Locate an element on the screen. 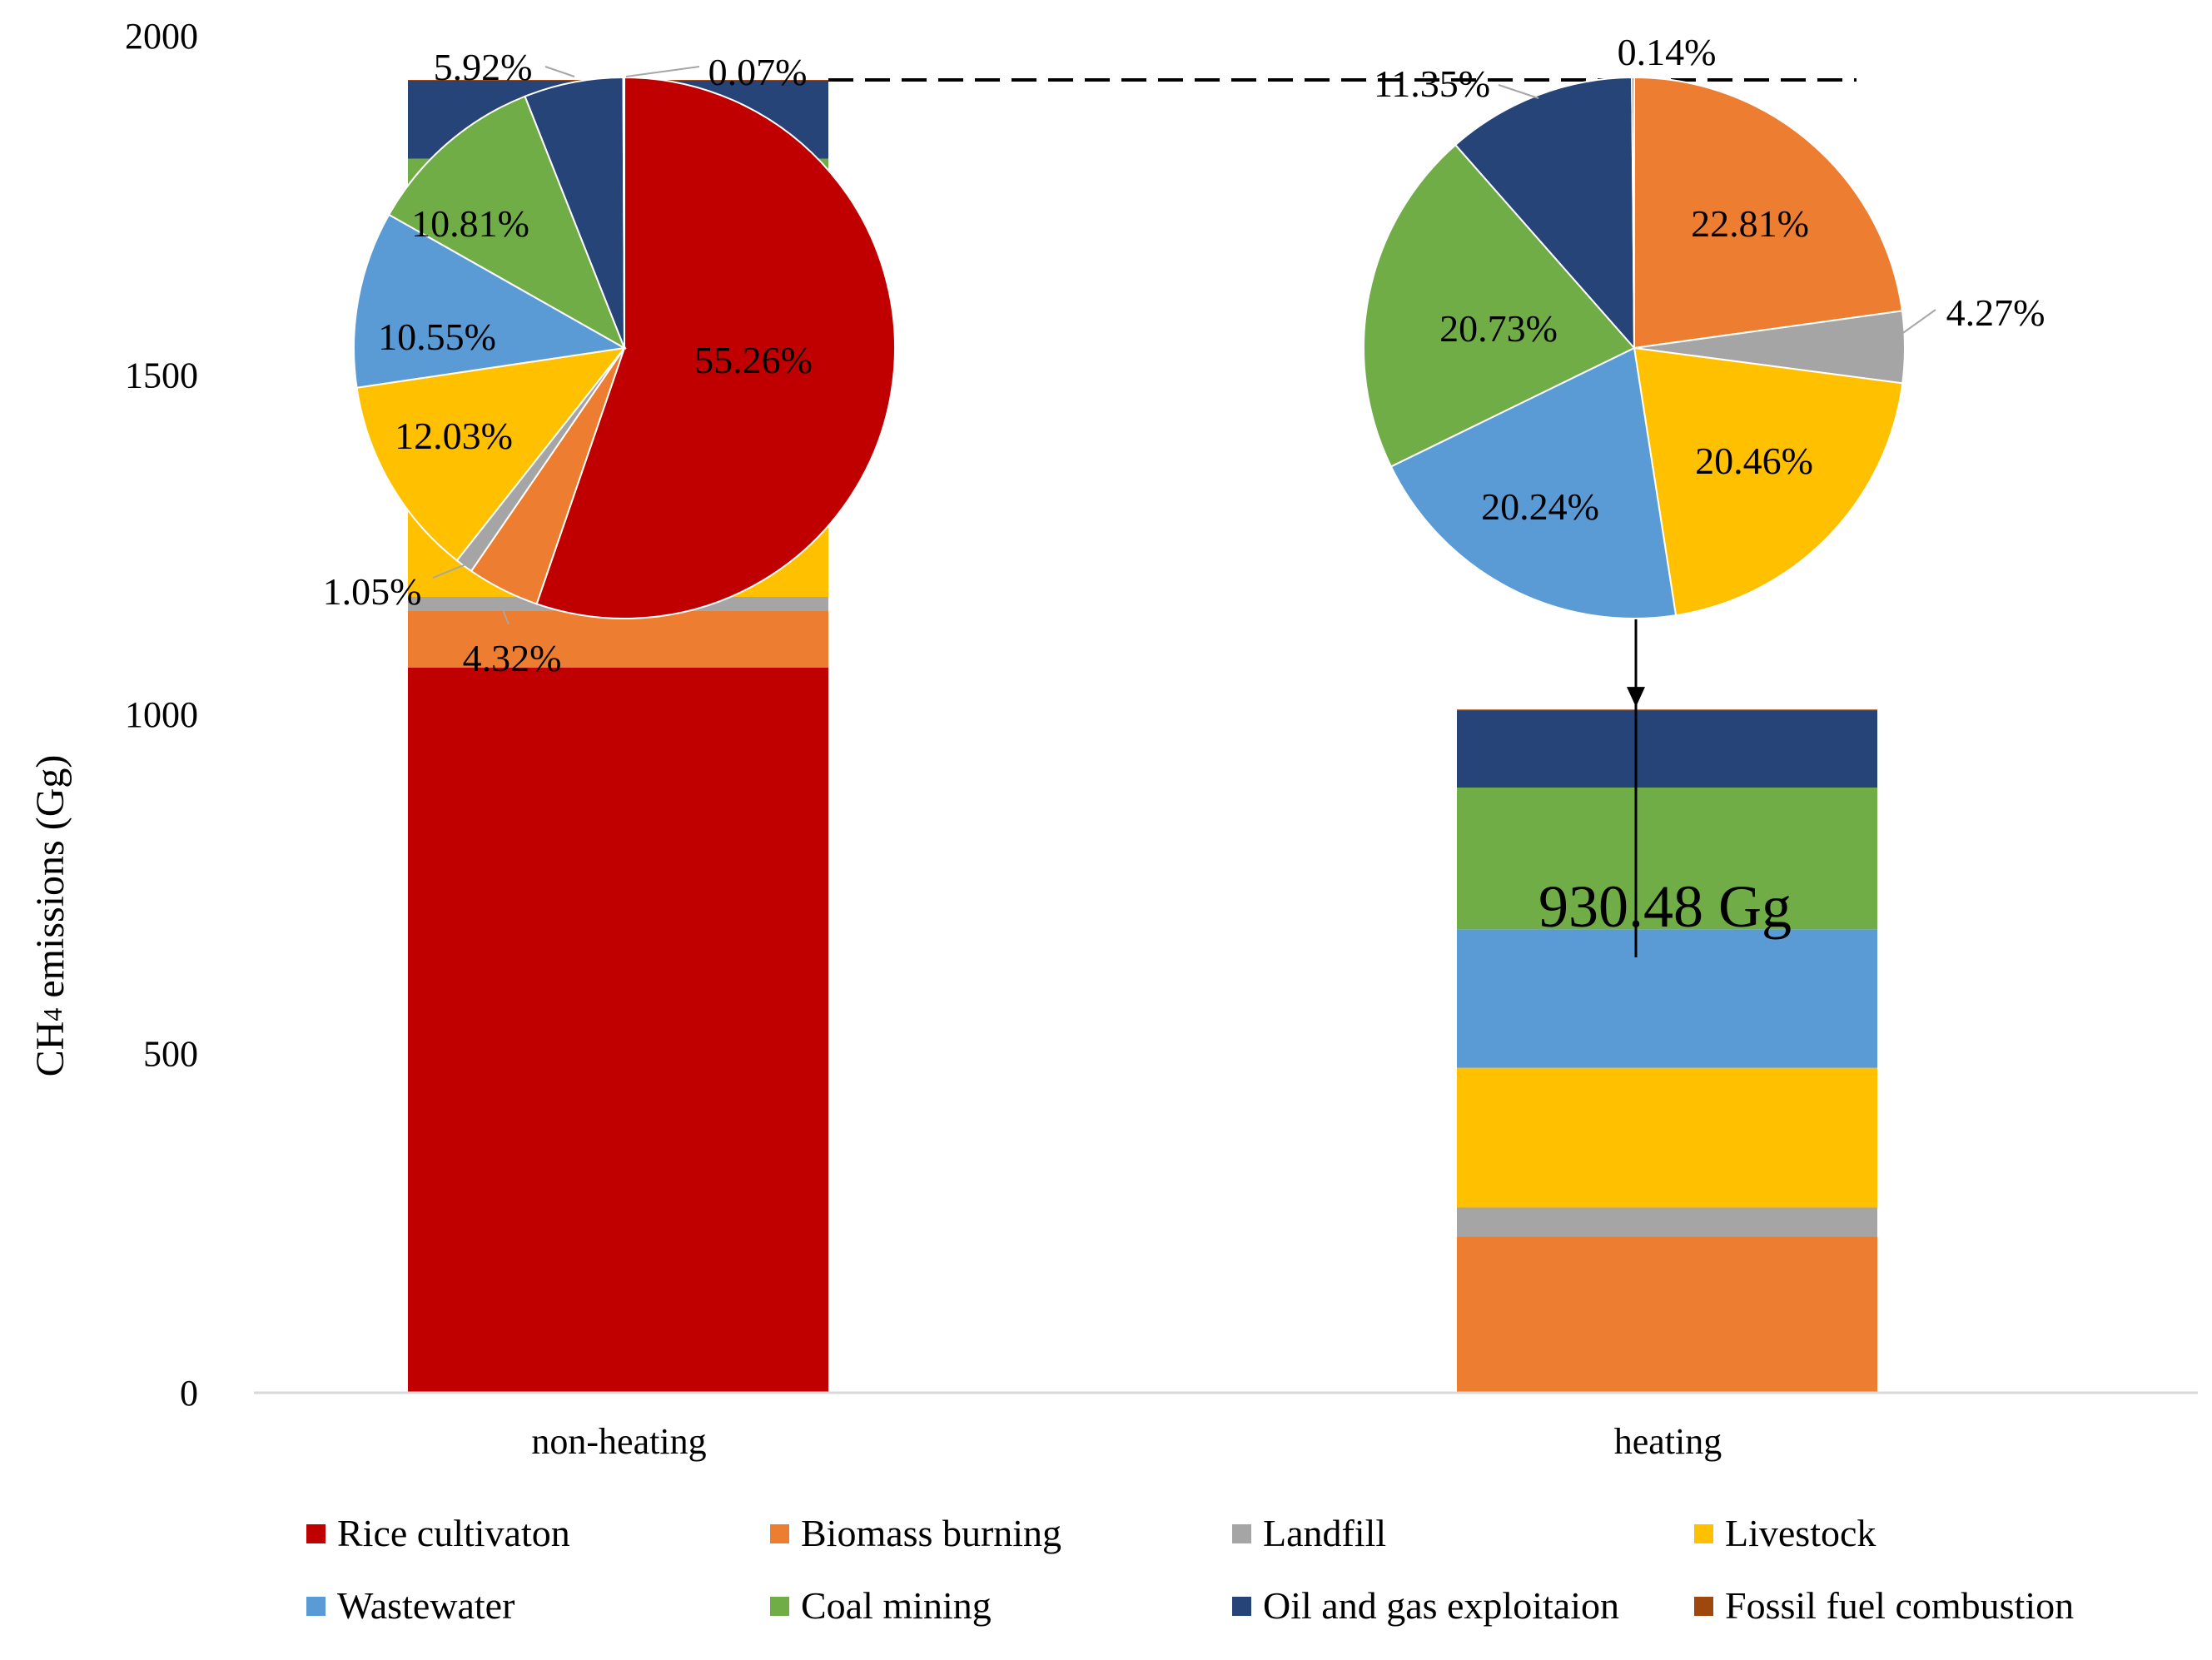 The image size is (2212, 1660). legend-label-wastewater: Wastewater is located at coordinates (425, 1606).